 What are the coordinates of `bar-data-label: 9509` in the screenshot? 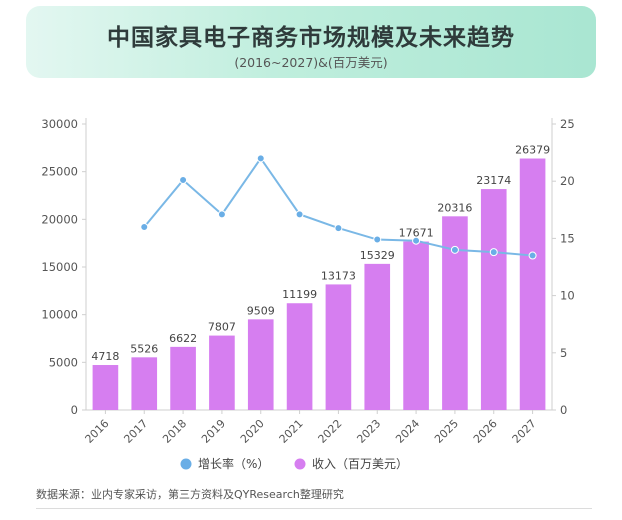 It's located at (261, 310).